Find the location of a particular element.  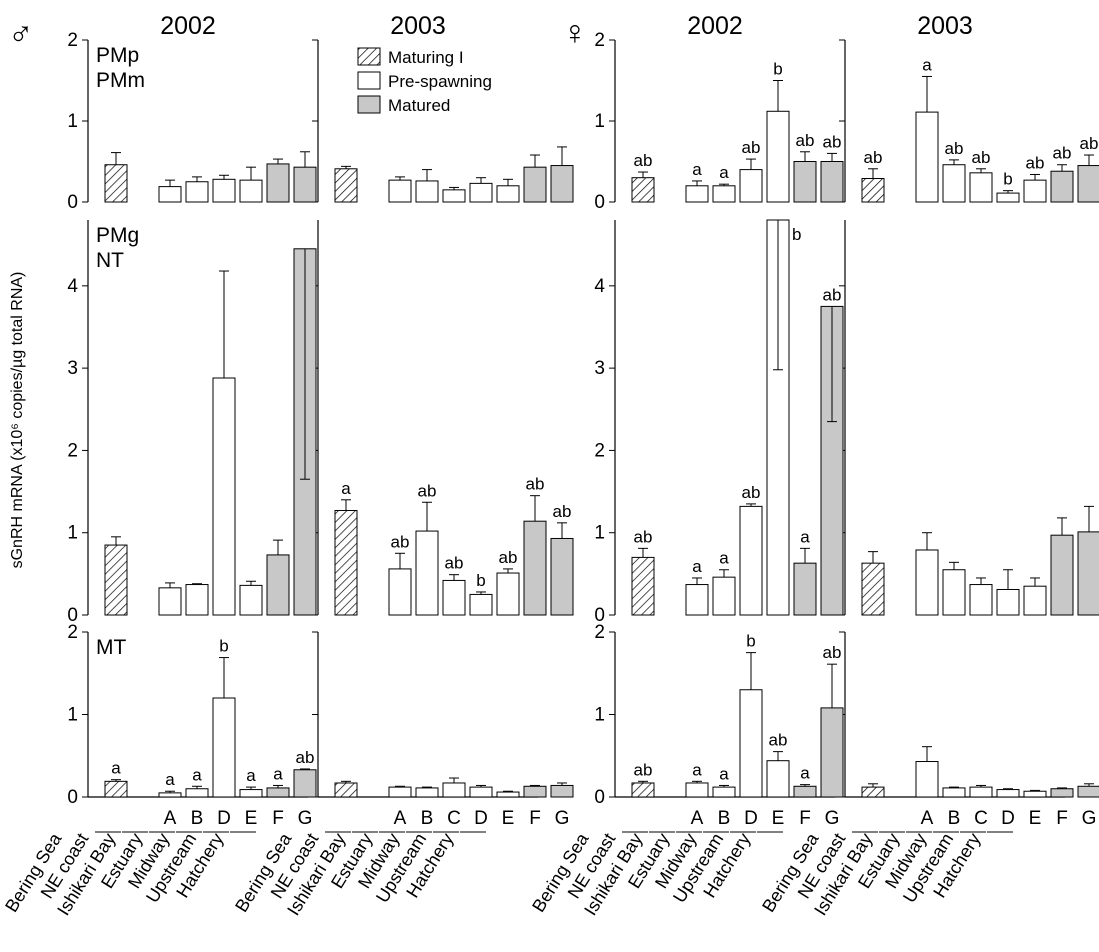

row-label: PMm is located at coordinates (120, 80).